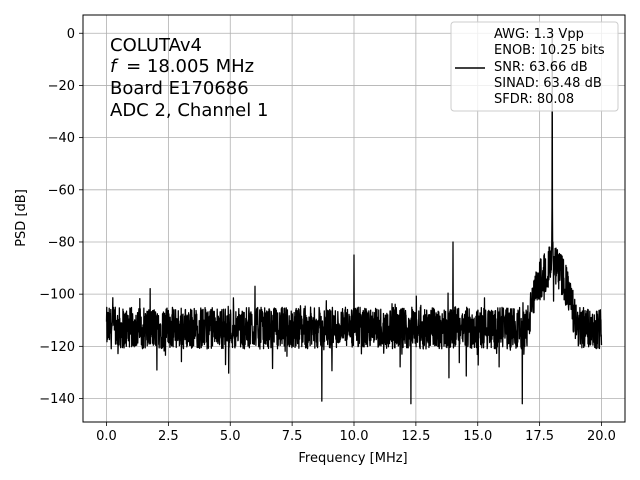 The image size is (640, 480). What do you see at coordinates (106, 436) in the screenshot?
I see `x-tick-label: 0.0` at bounding box center [106, 436].